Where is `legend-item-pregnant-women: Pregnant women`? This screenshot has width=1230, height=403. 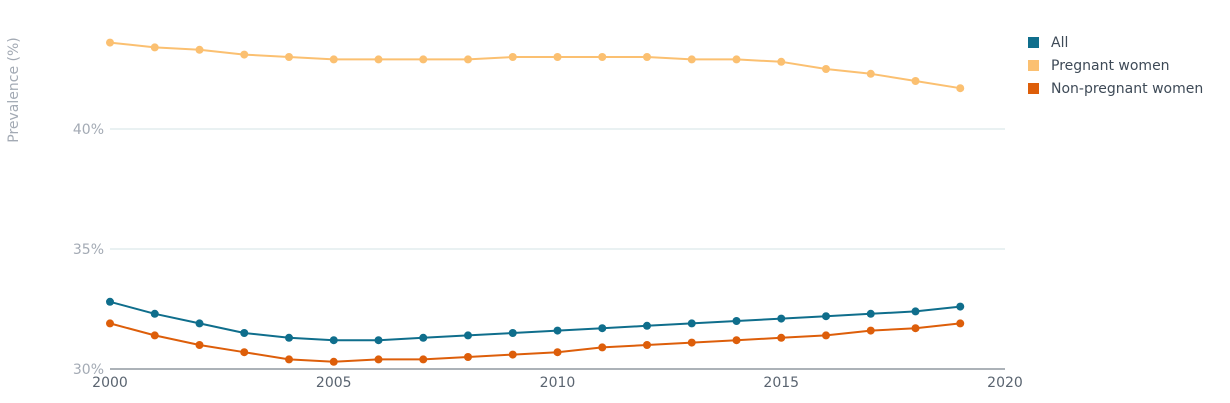
legend-item-pregnant-women: Pregnant women is located at coordinates (1115, 65).